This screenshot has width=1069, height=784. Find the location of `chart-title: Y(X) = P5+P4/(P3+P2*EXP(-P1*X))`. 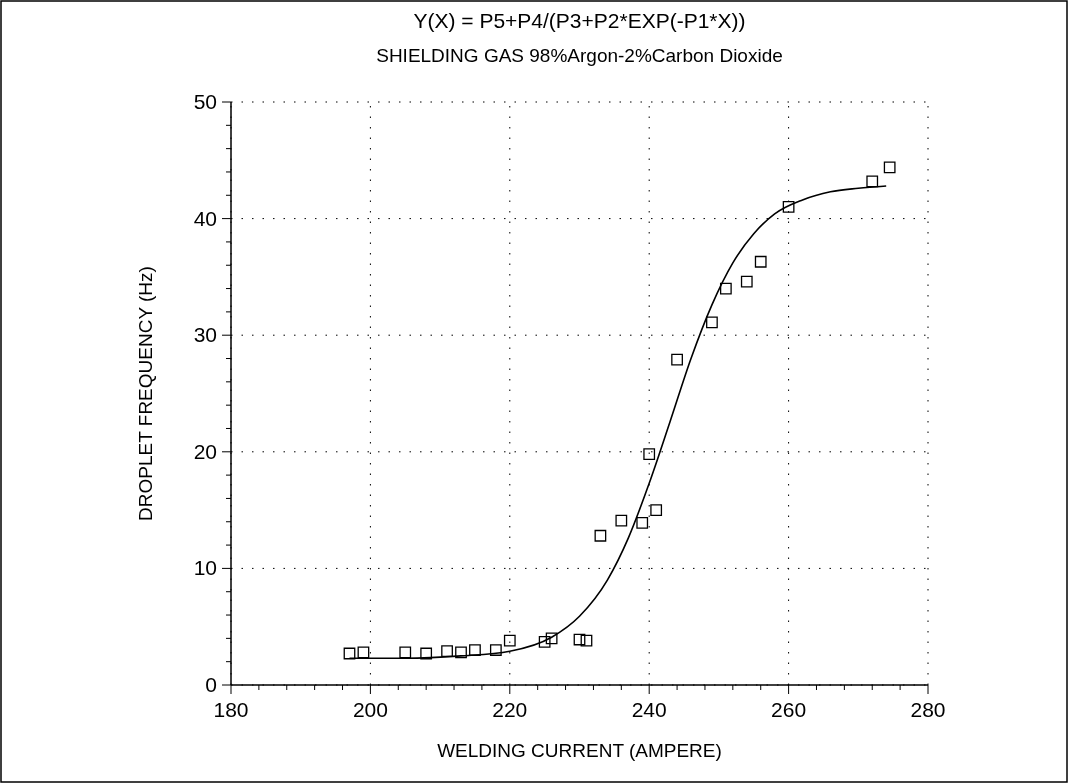

chart-title: Y(X) = P5+P4/(P3+P2*EXP(-P1*X)) is located at coordinates (579, 20).